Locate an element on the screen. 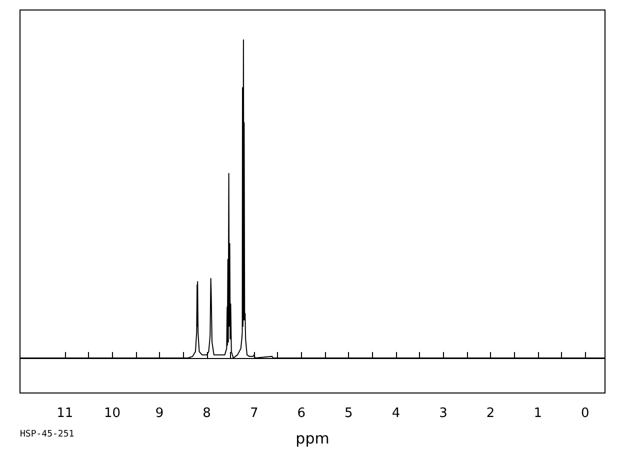  x-tick-label: 9 is located at coordinates (159, 413).